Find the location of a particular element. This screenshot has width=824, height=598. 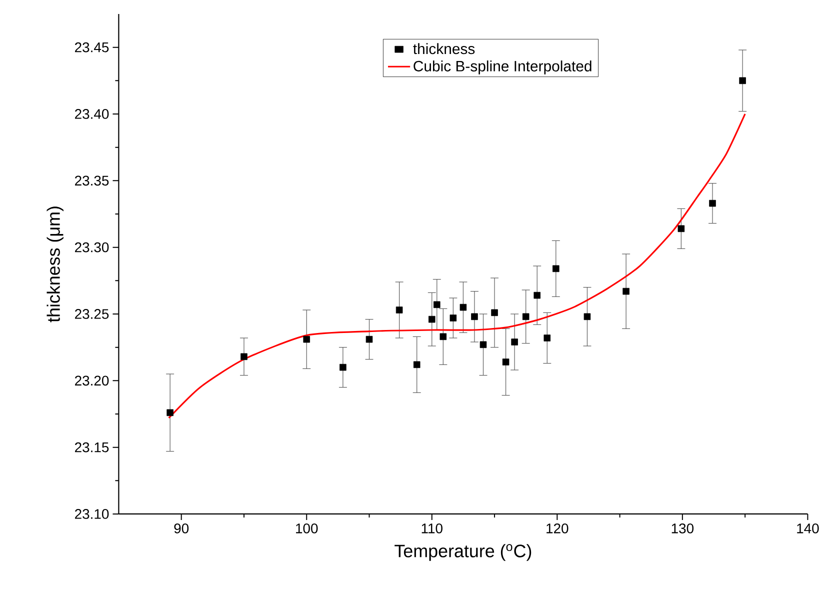

x-tick-label: 120 is located at coordinates (557, 528).